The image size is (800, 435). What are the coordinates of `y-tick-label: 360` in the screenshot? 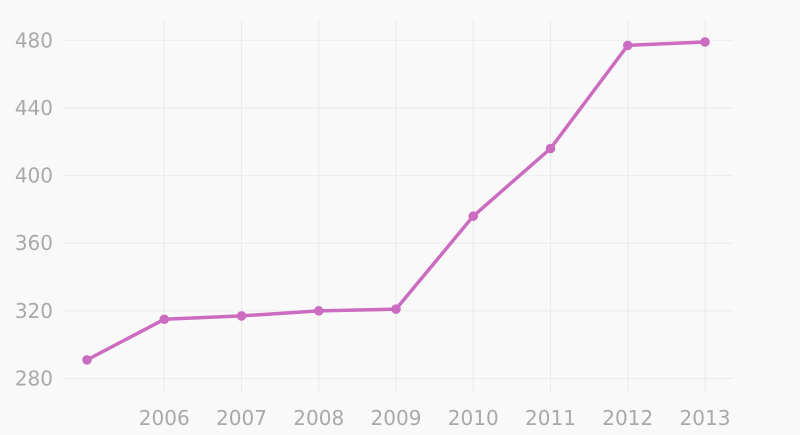 It's located at (34, 243).